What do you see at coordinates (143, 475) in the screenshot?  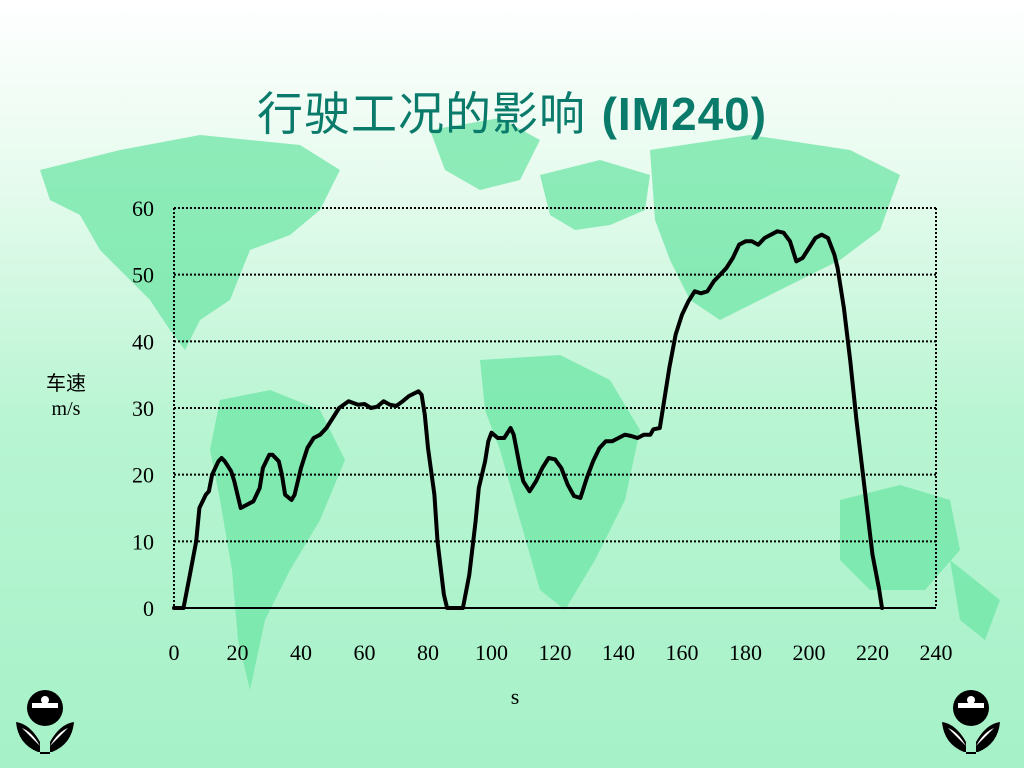 I see `y-tick-label: 20` at bounding box center [143, 475].